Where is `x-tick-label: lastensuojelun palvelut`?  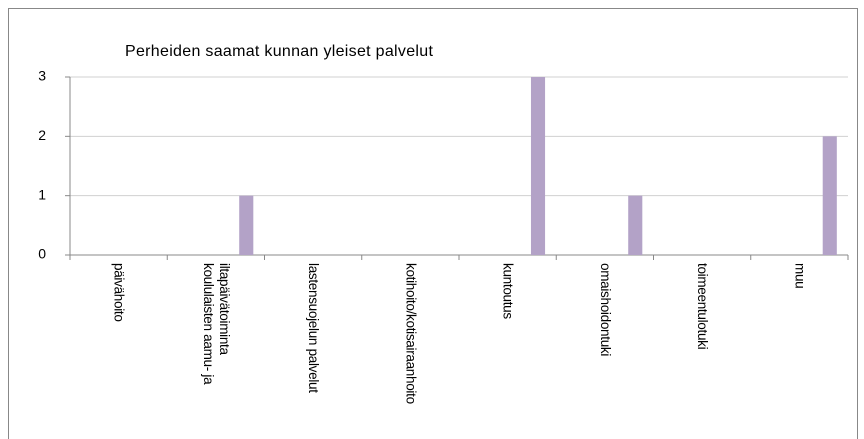 x-tick-label: lastensuojelun palvelut is located at coordinates (314, 328).